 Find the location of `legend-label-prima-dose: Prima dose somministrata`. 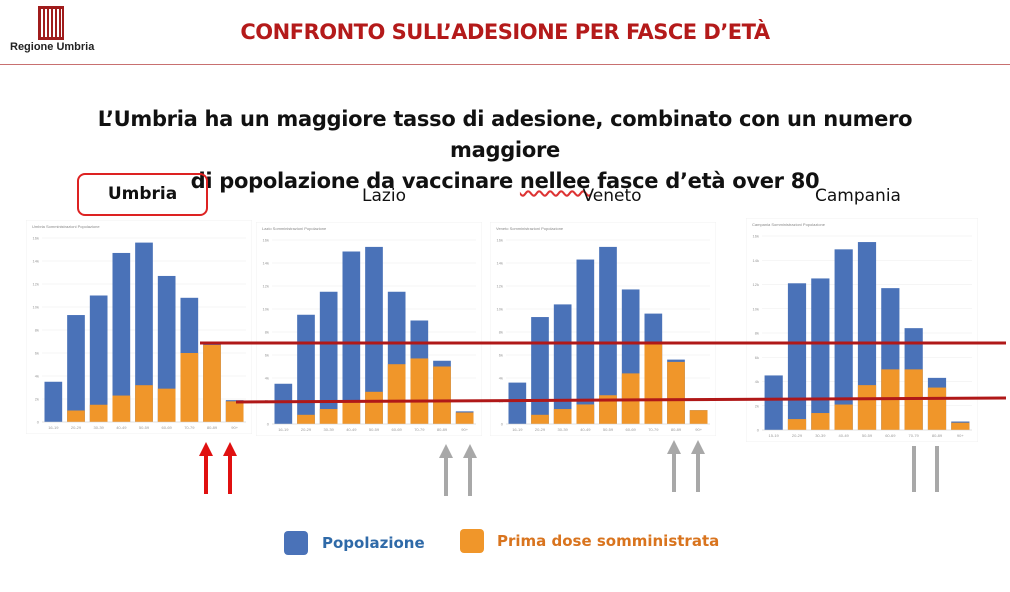

legend-label-prima-dose: Prima dose somministrata is located at coordinates (608, 541).